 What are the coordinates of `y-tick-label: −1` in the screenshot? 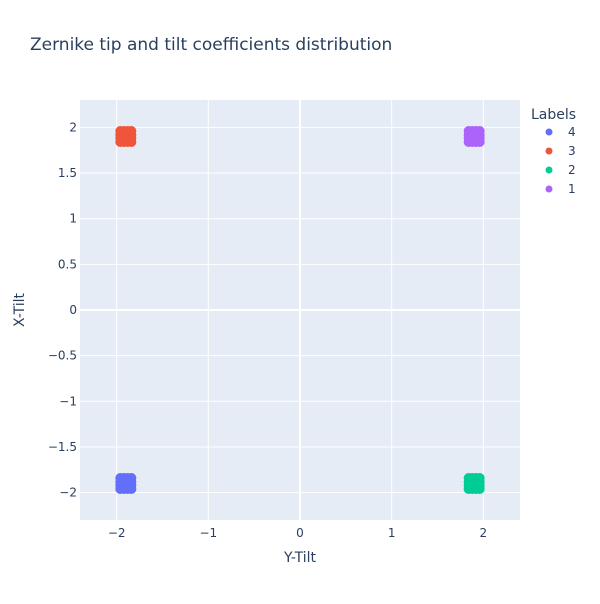 It's located at (68, 401).